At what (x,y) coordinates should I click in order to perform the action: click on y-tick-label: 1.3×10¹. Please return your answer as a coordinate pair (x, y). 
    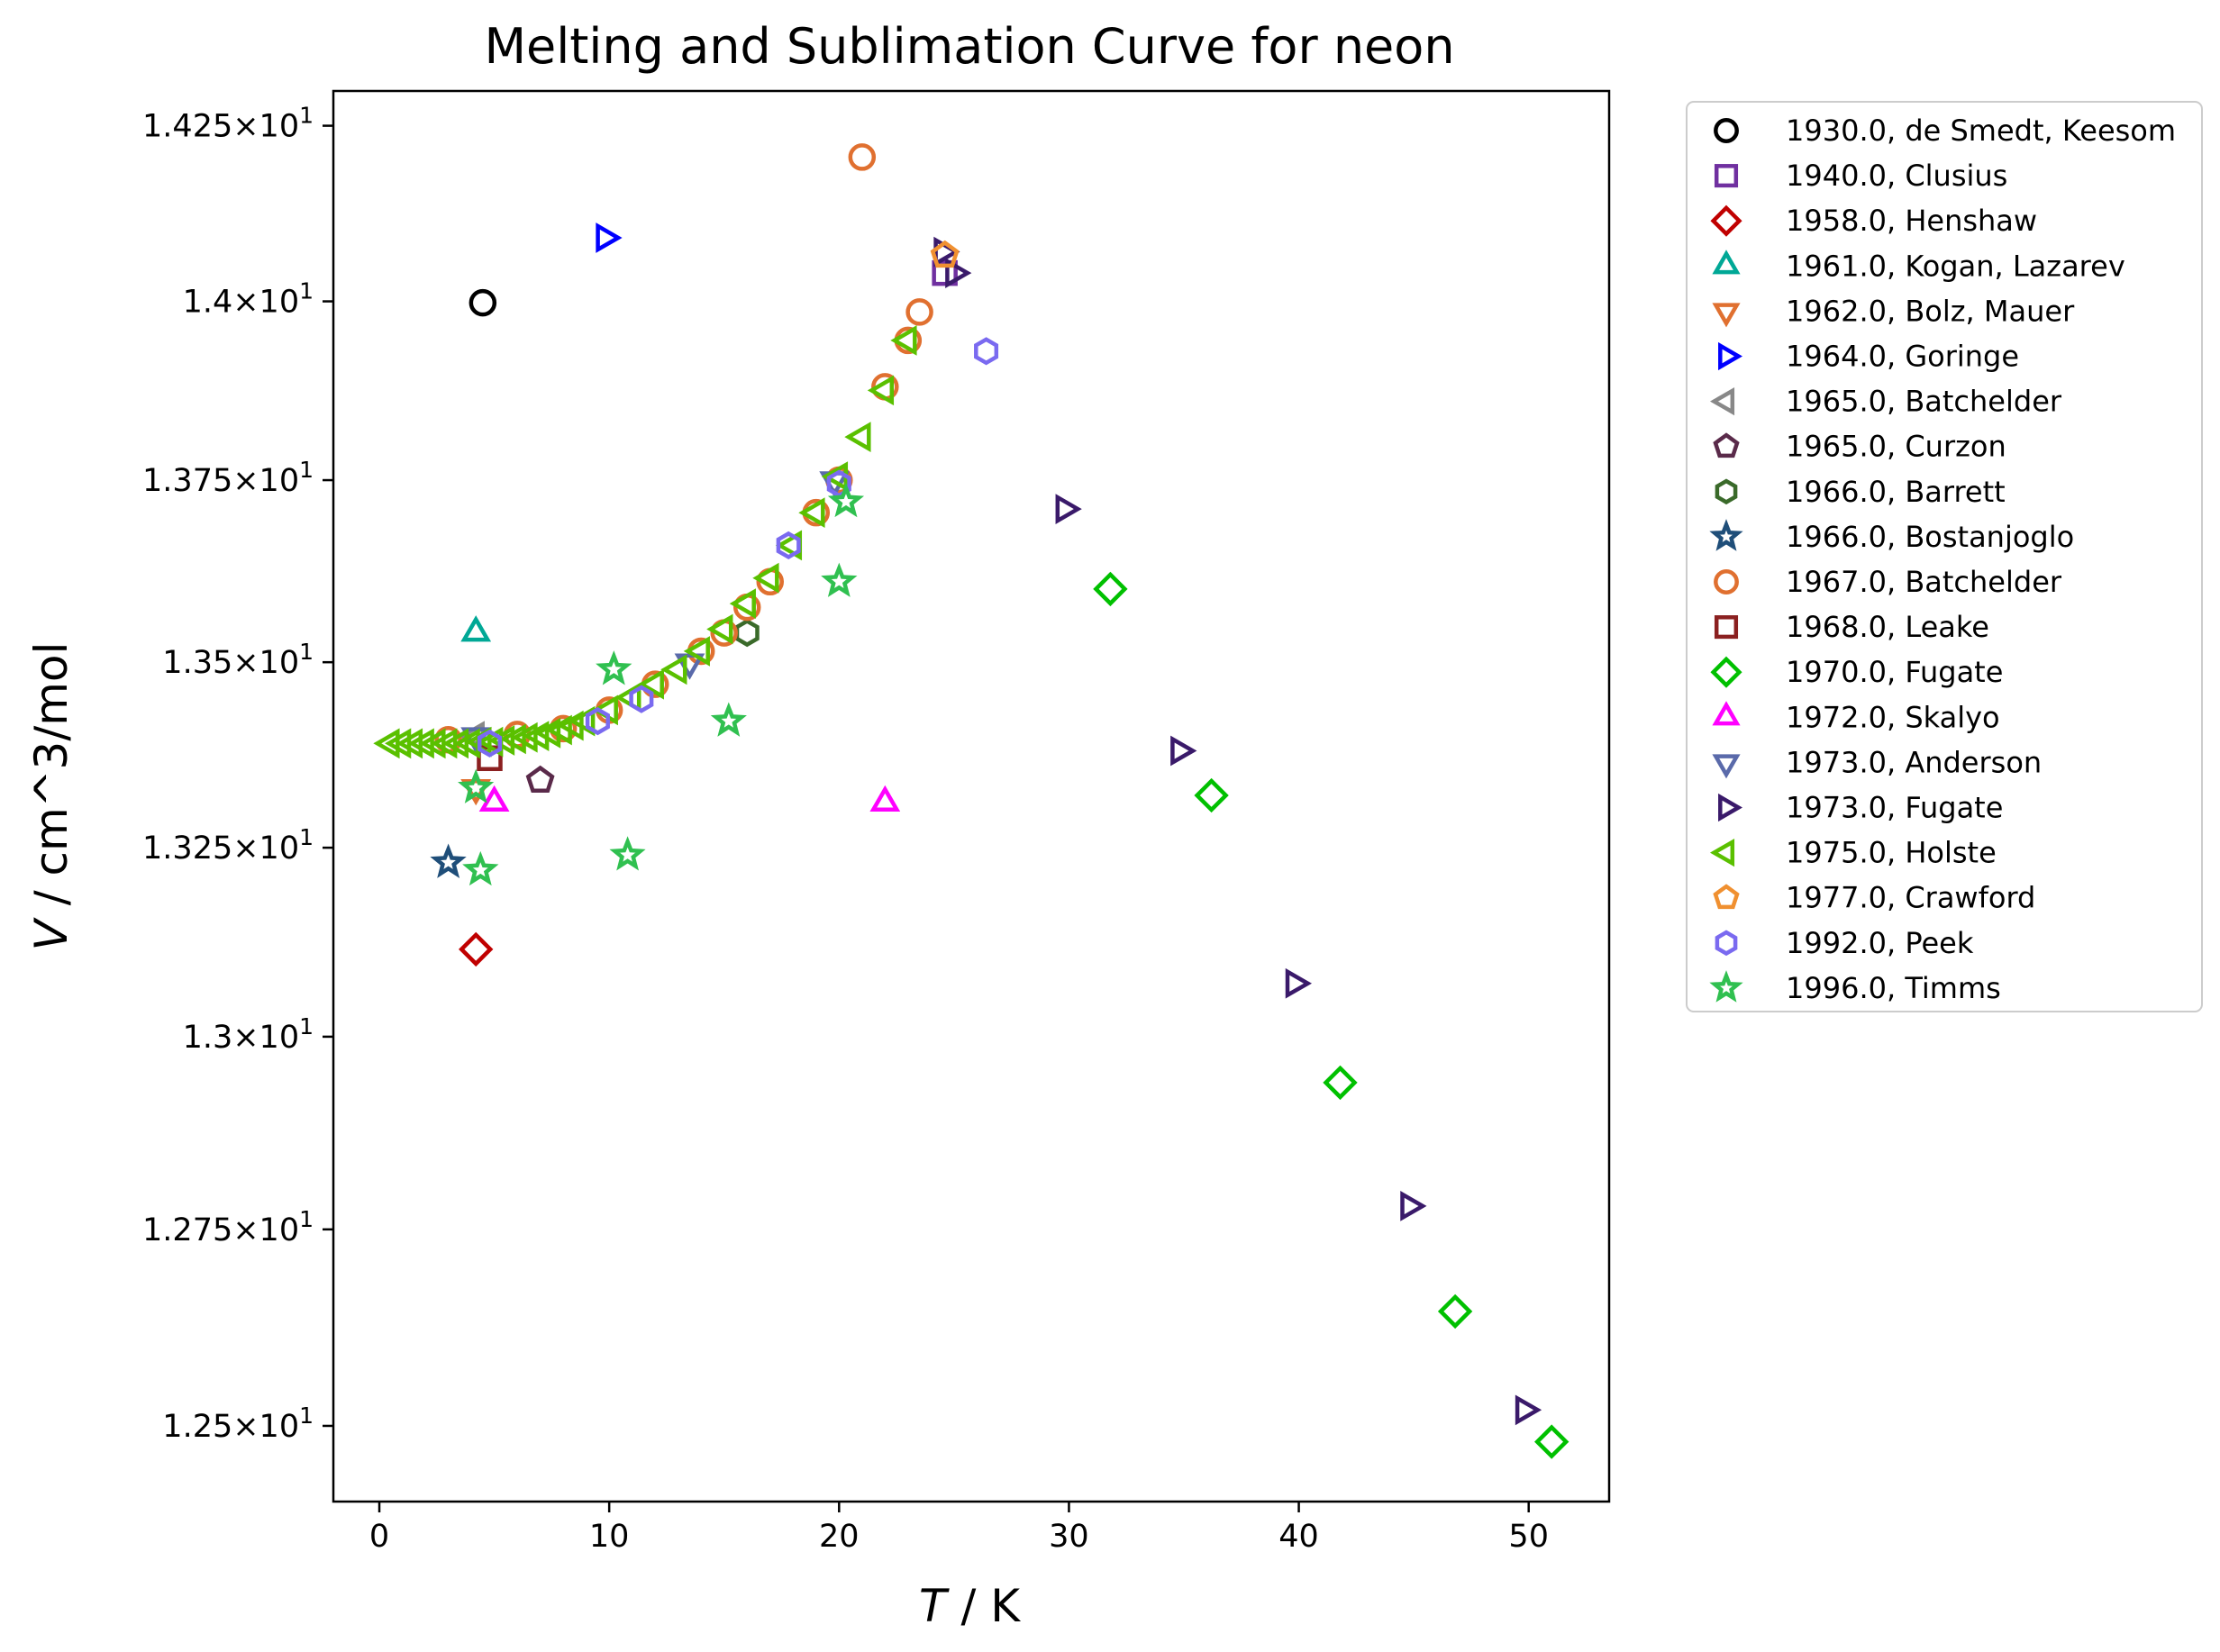
    Looking at the image, I should click on (248, 1034).